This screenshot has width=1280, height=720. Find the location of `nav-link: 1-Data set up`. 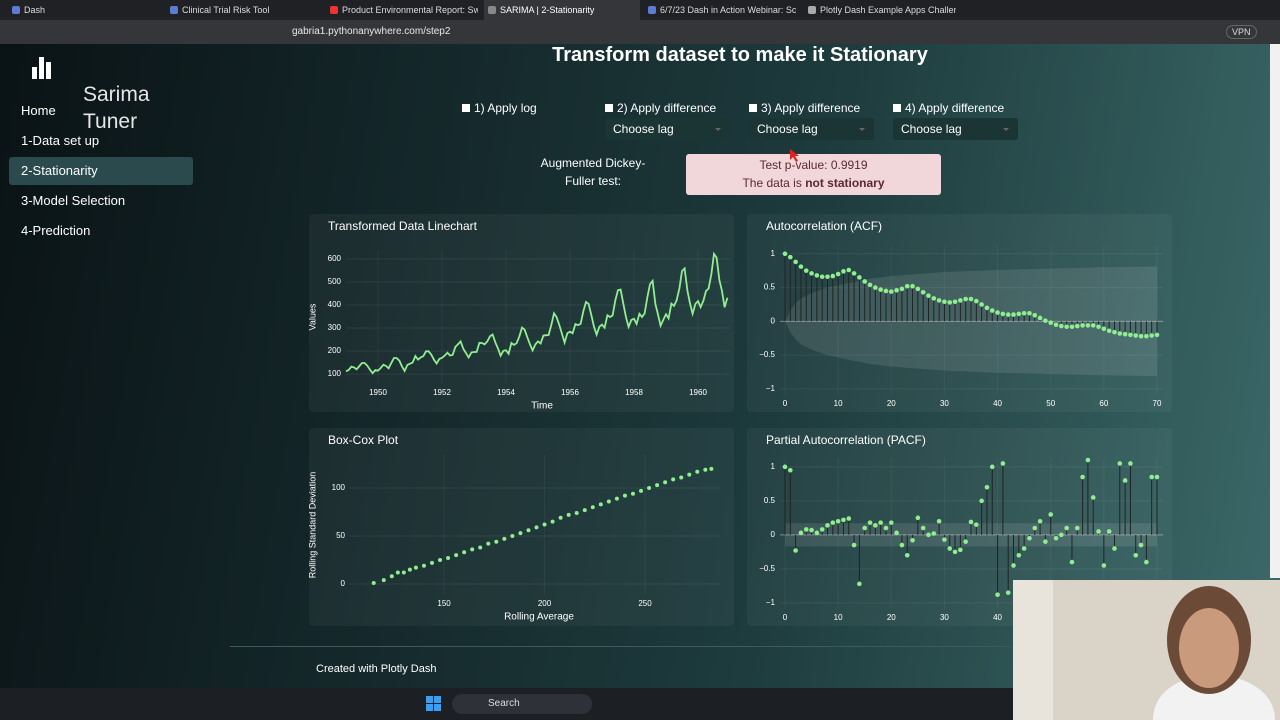

nav-link: 1-Data set up is located at coordinates (60, 140).